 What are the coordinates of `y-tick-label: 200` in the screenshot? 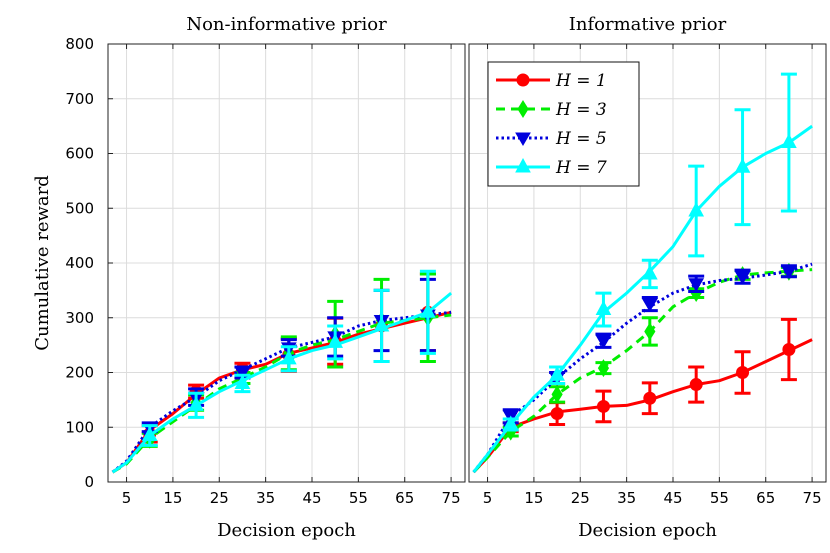 It's located at (79, 373).